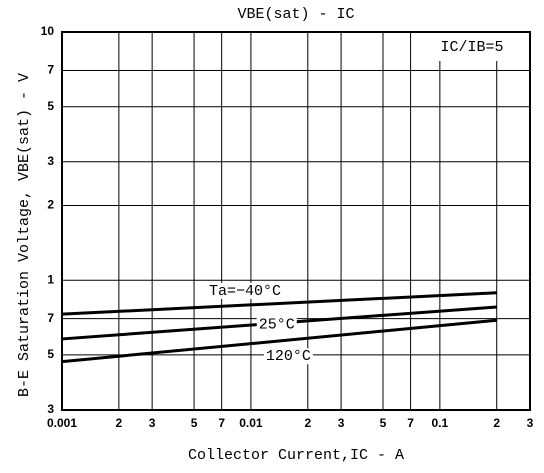  I want to click on y-axis-label: B-E Saturation Voltage, VBE(sat) - V, so click(24, 235).